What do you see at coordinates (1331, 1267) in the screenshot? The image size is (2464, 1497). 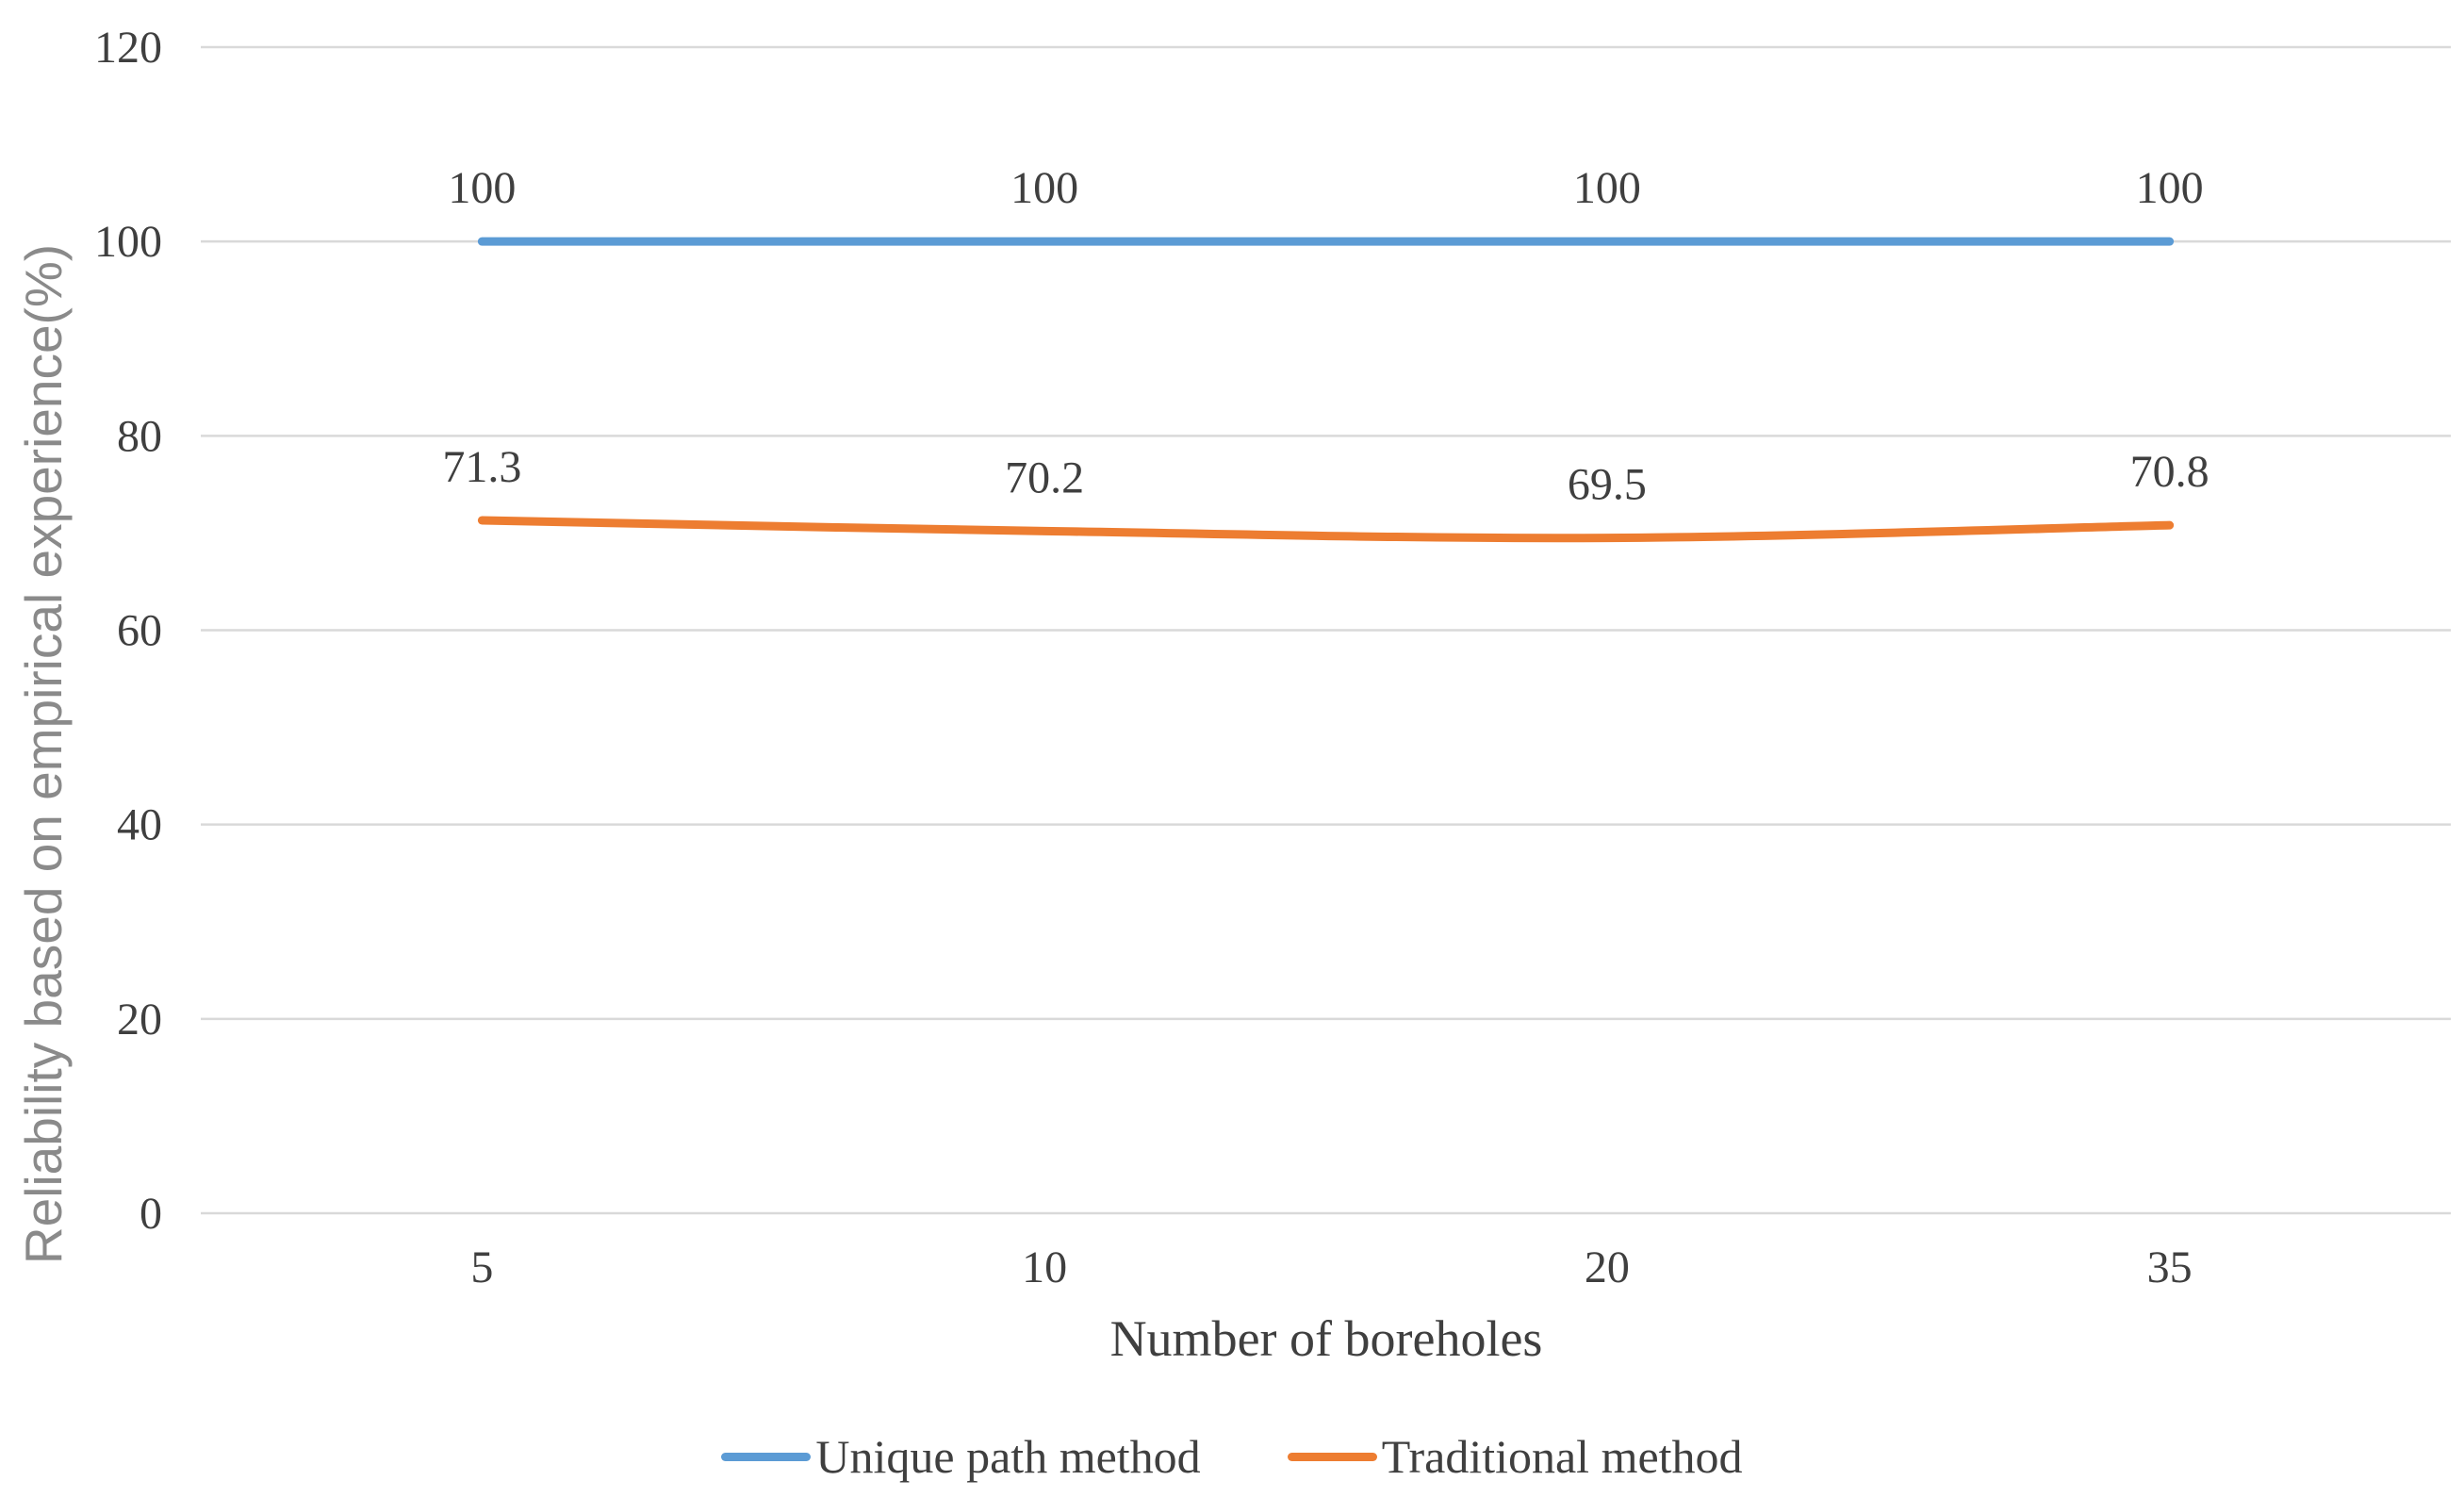 I see `x-axis-ticks: 5 10 20 35` at bounding box center [1331, 1267].